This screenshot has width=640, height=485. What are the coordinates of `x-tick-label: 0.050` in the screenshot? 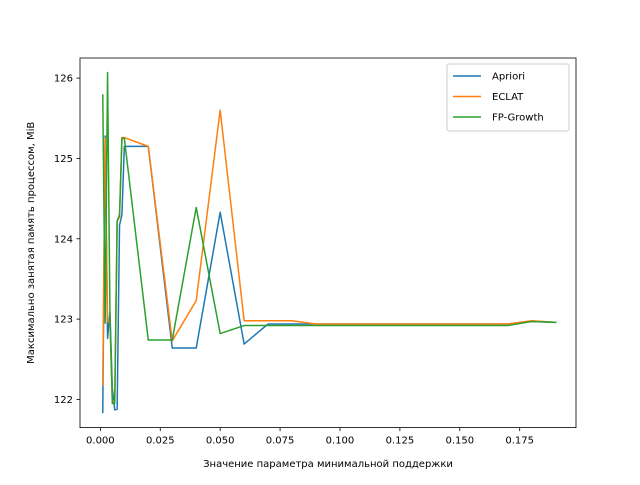 It's located at (220, 441).